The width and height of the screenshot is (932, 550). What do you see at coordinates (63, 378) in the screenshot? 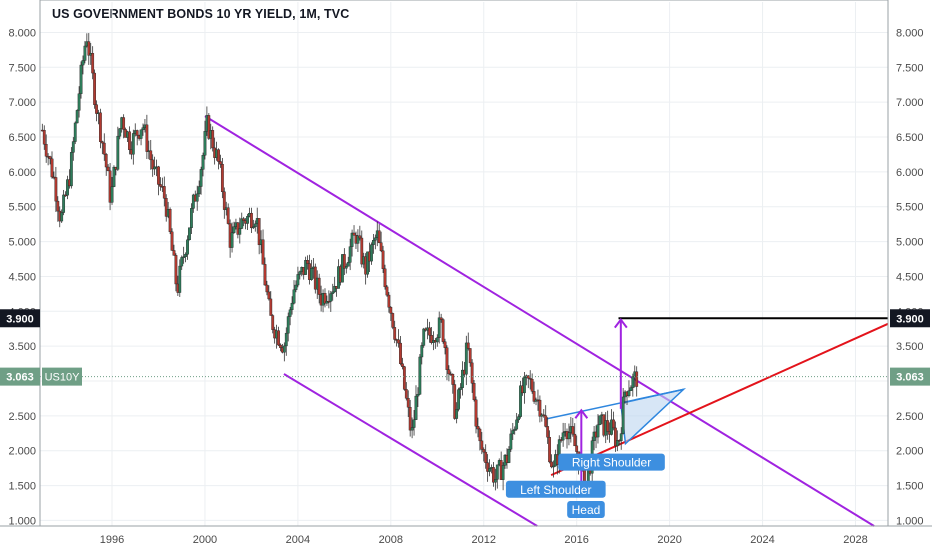
I see `symbol-tag: US10Y` at bounding box center [63, 378].